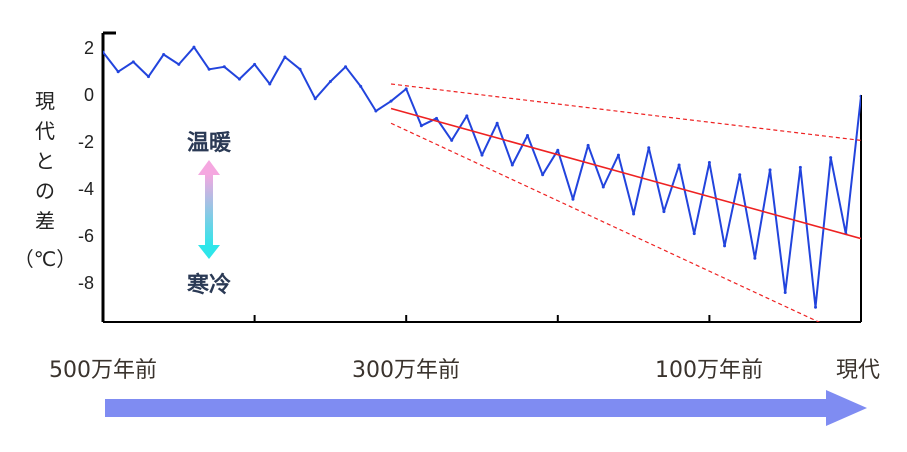 This screenshot has width=907, height=452. What do you see at coordinates (86, 283) in the screenshot?
I see `y-tick-label: -8` at bounding box center [86, 283].